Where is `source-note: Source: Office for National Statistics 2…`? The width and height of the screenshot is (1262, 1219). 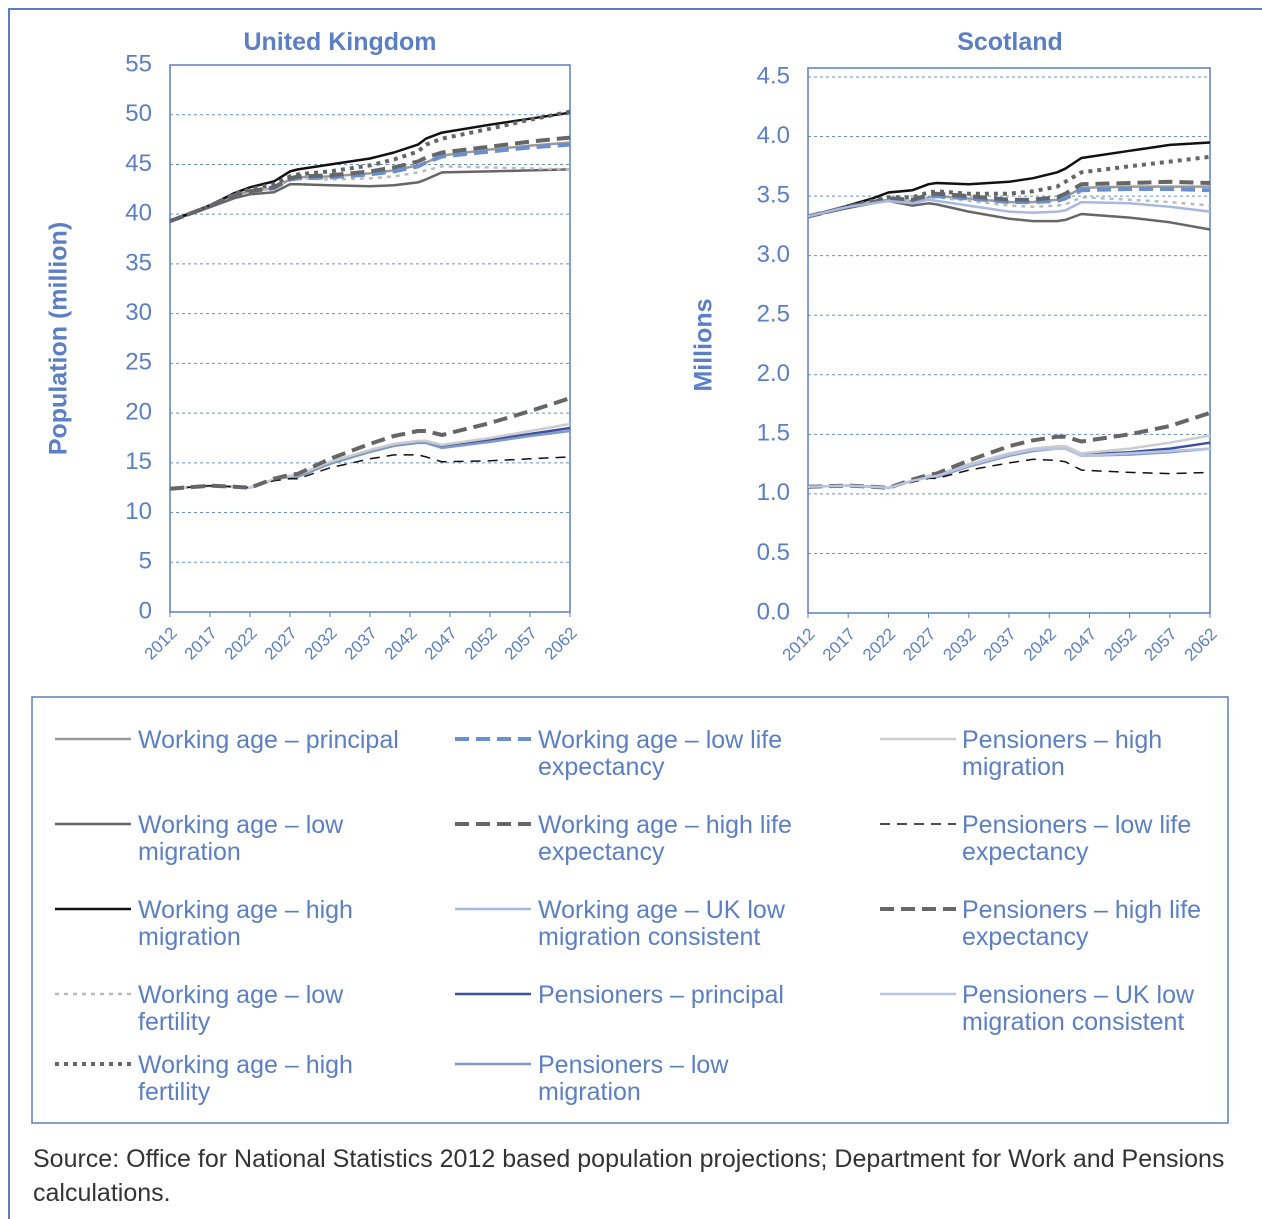 source-note: Source: Office for National Statistics 2… is located at coordinates (629, 1176).